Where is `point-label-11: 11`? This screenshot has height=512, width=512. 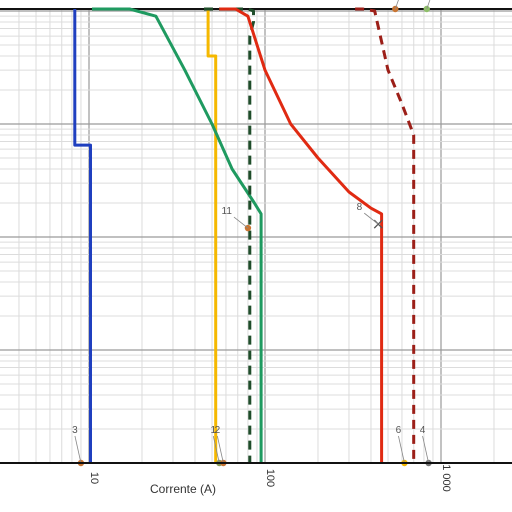 point-label-11: 11 is located at coordinates (227, 211).